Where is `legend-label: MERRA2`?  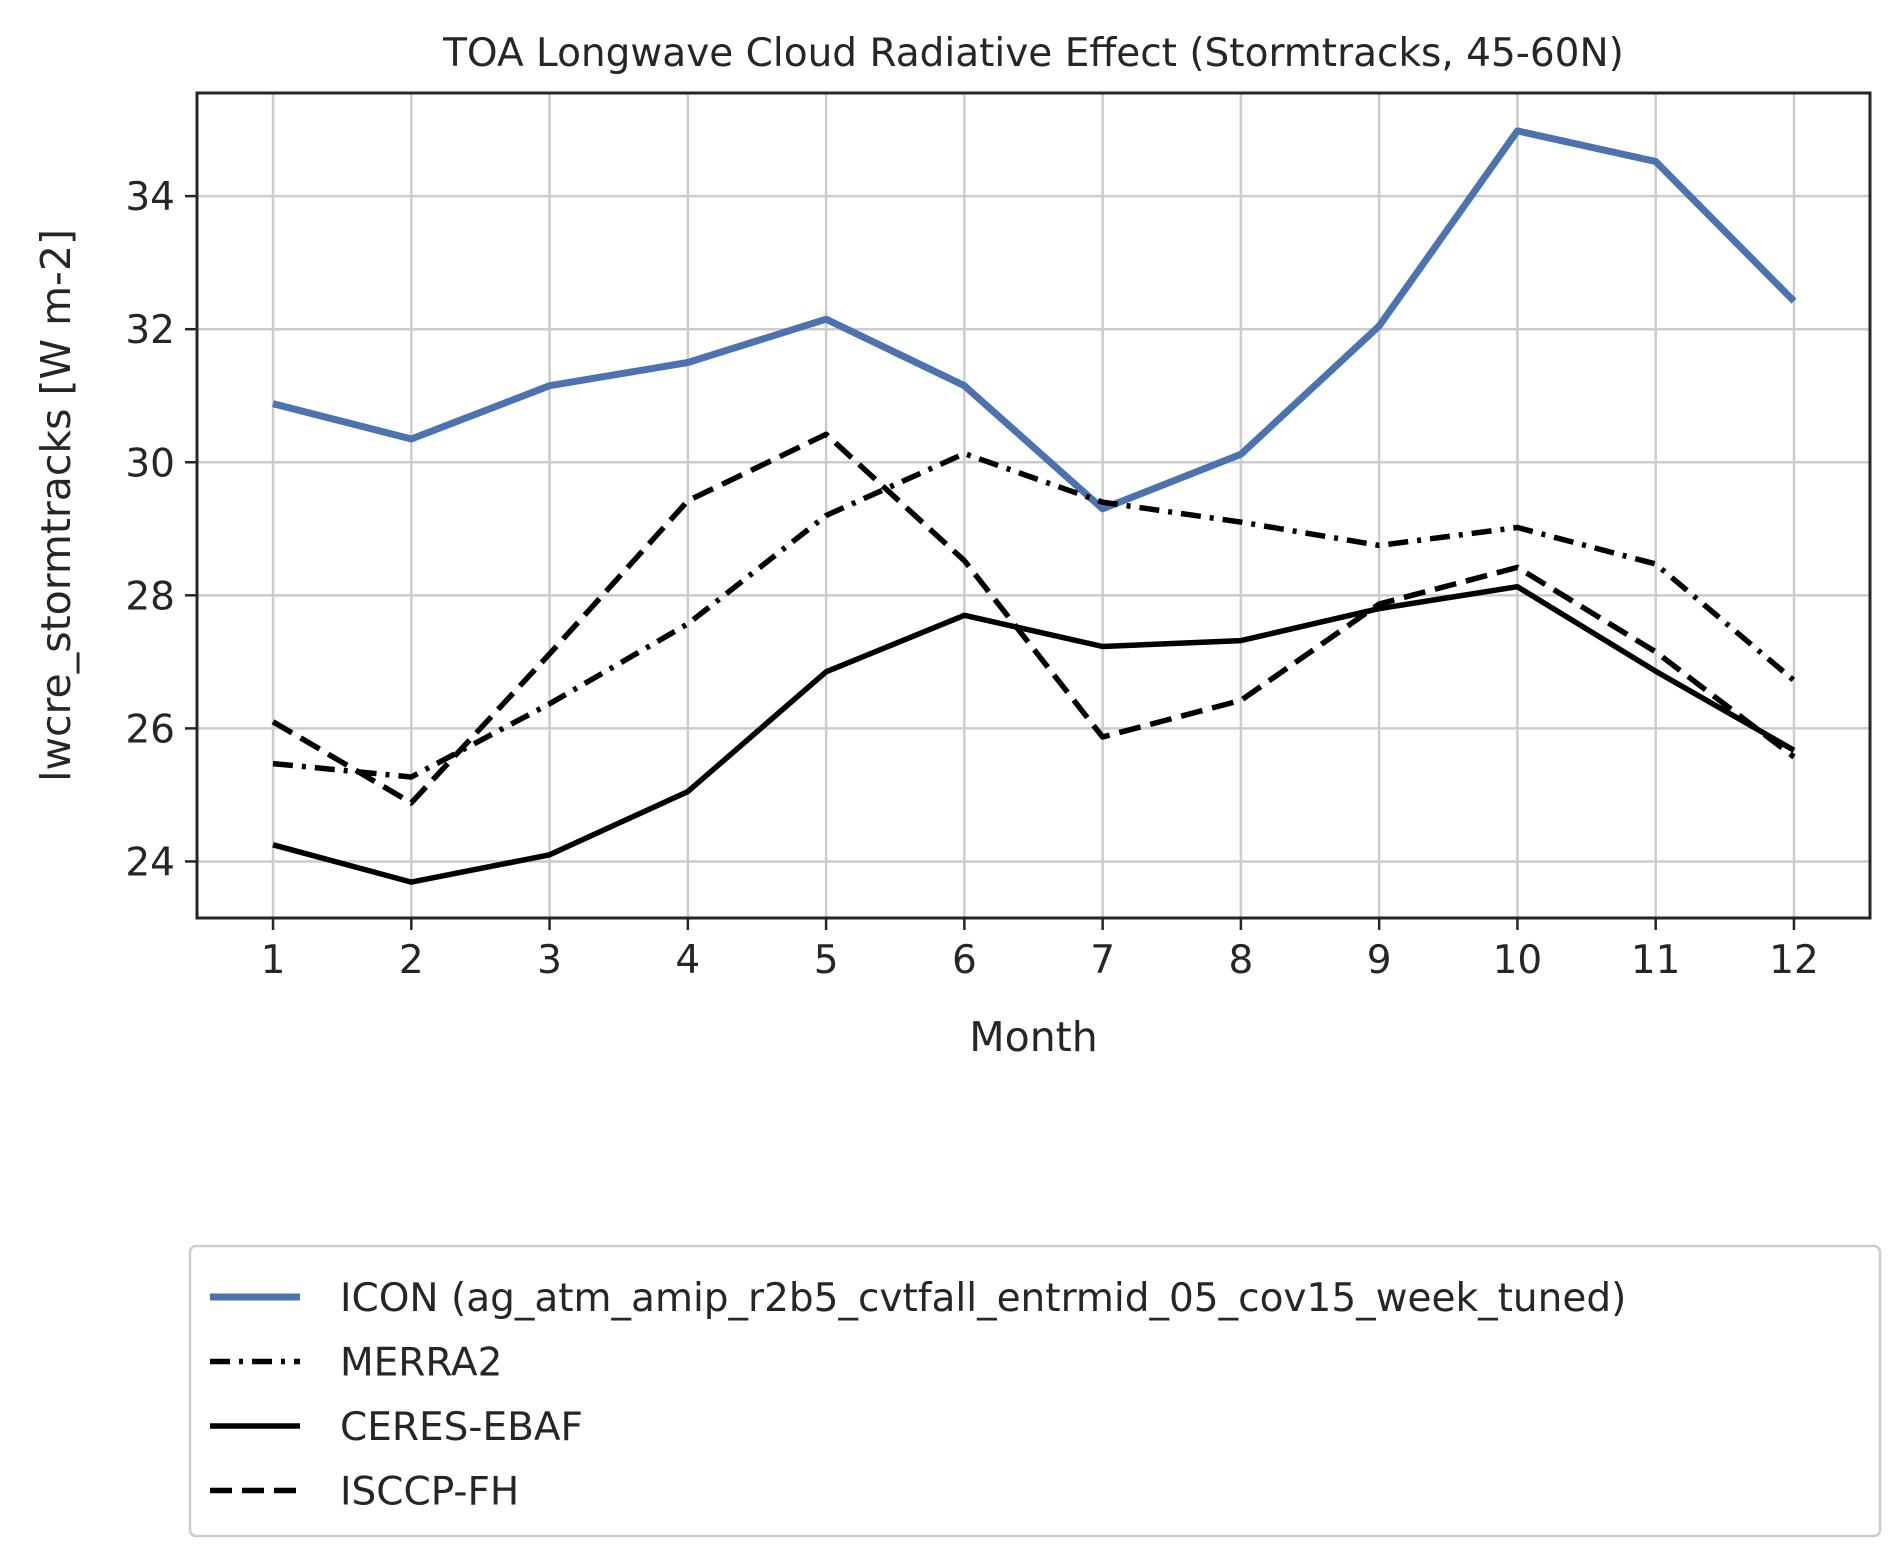
legend-label: MERRA2 is located at coordinates (421, 1363).